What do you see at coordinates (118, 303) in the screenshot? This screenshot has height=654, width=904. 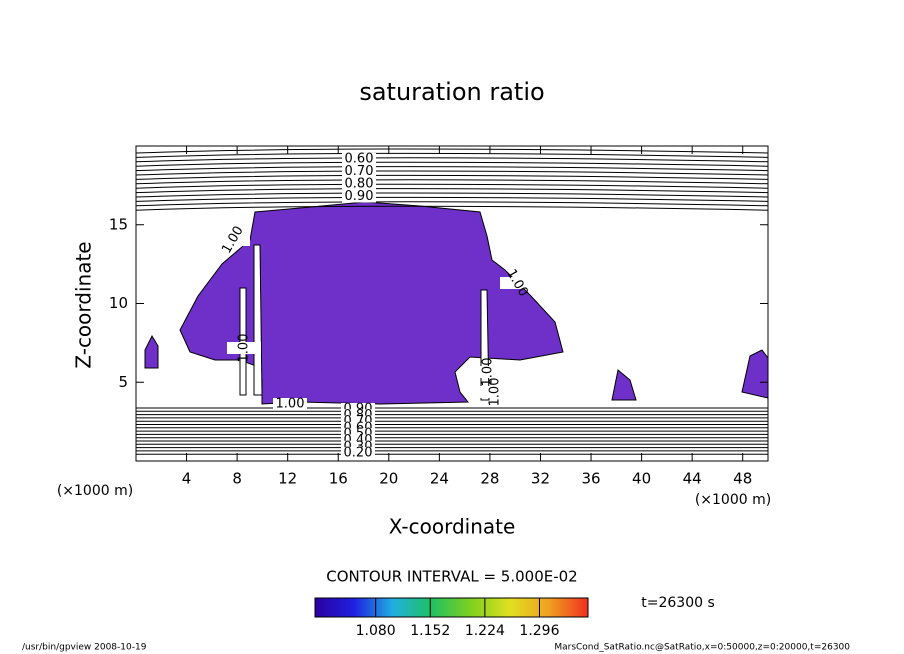 I see `y-tick-label: 10` at bounding box center [118, 303].